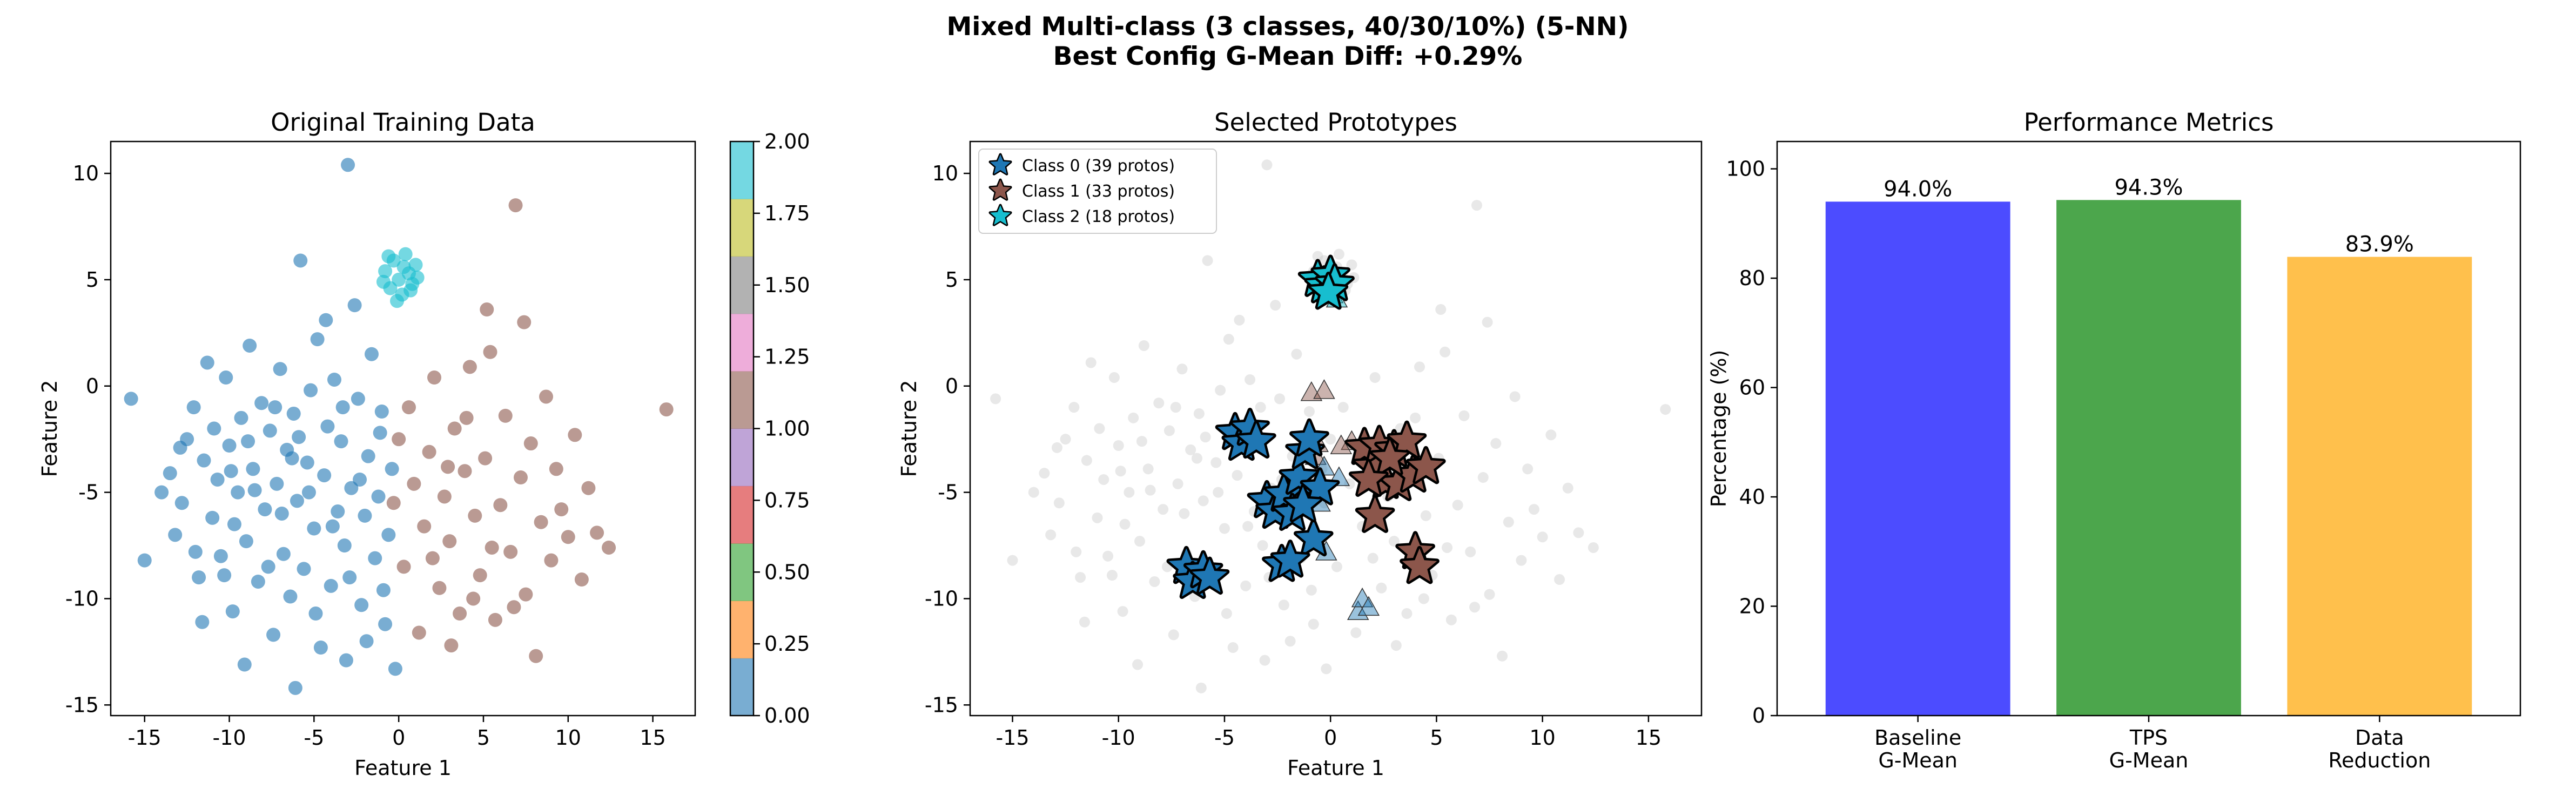 The height and width of the screenshot is (802, 2576). What do you see at coordinates (1330, 738) in the screenshot?
I see `x-tick-label: 0` at bounding box center [1330, 738].